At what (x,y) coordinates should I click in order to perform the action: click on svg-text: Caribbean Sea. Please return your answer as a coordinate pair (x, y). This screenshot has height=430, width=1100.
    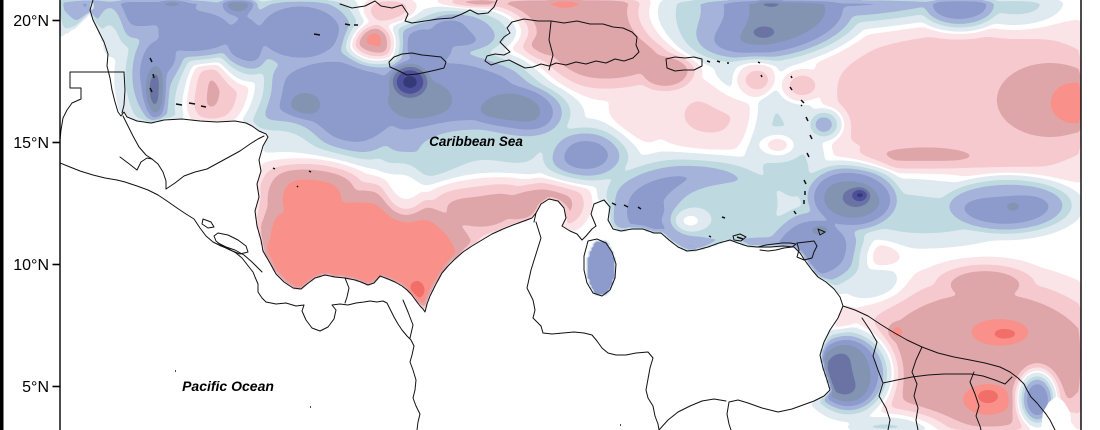
    Looking at the image, I should click on (476, 141).